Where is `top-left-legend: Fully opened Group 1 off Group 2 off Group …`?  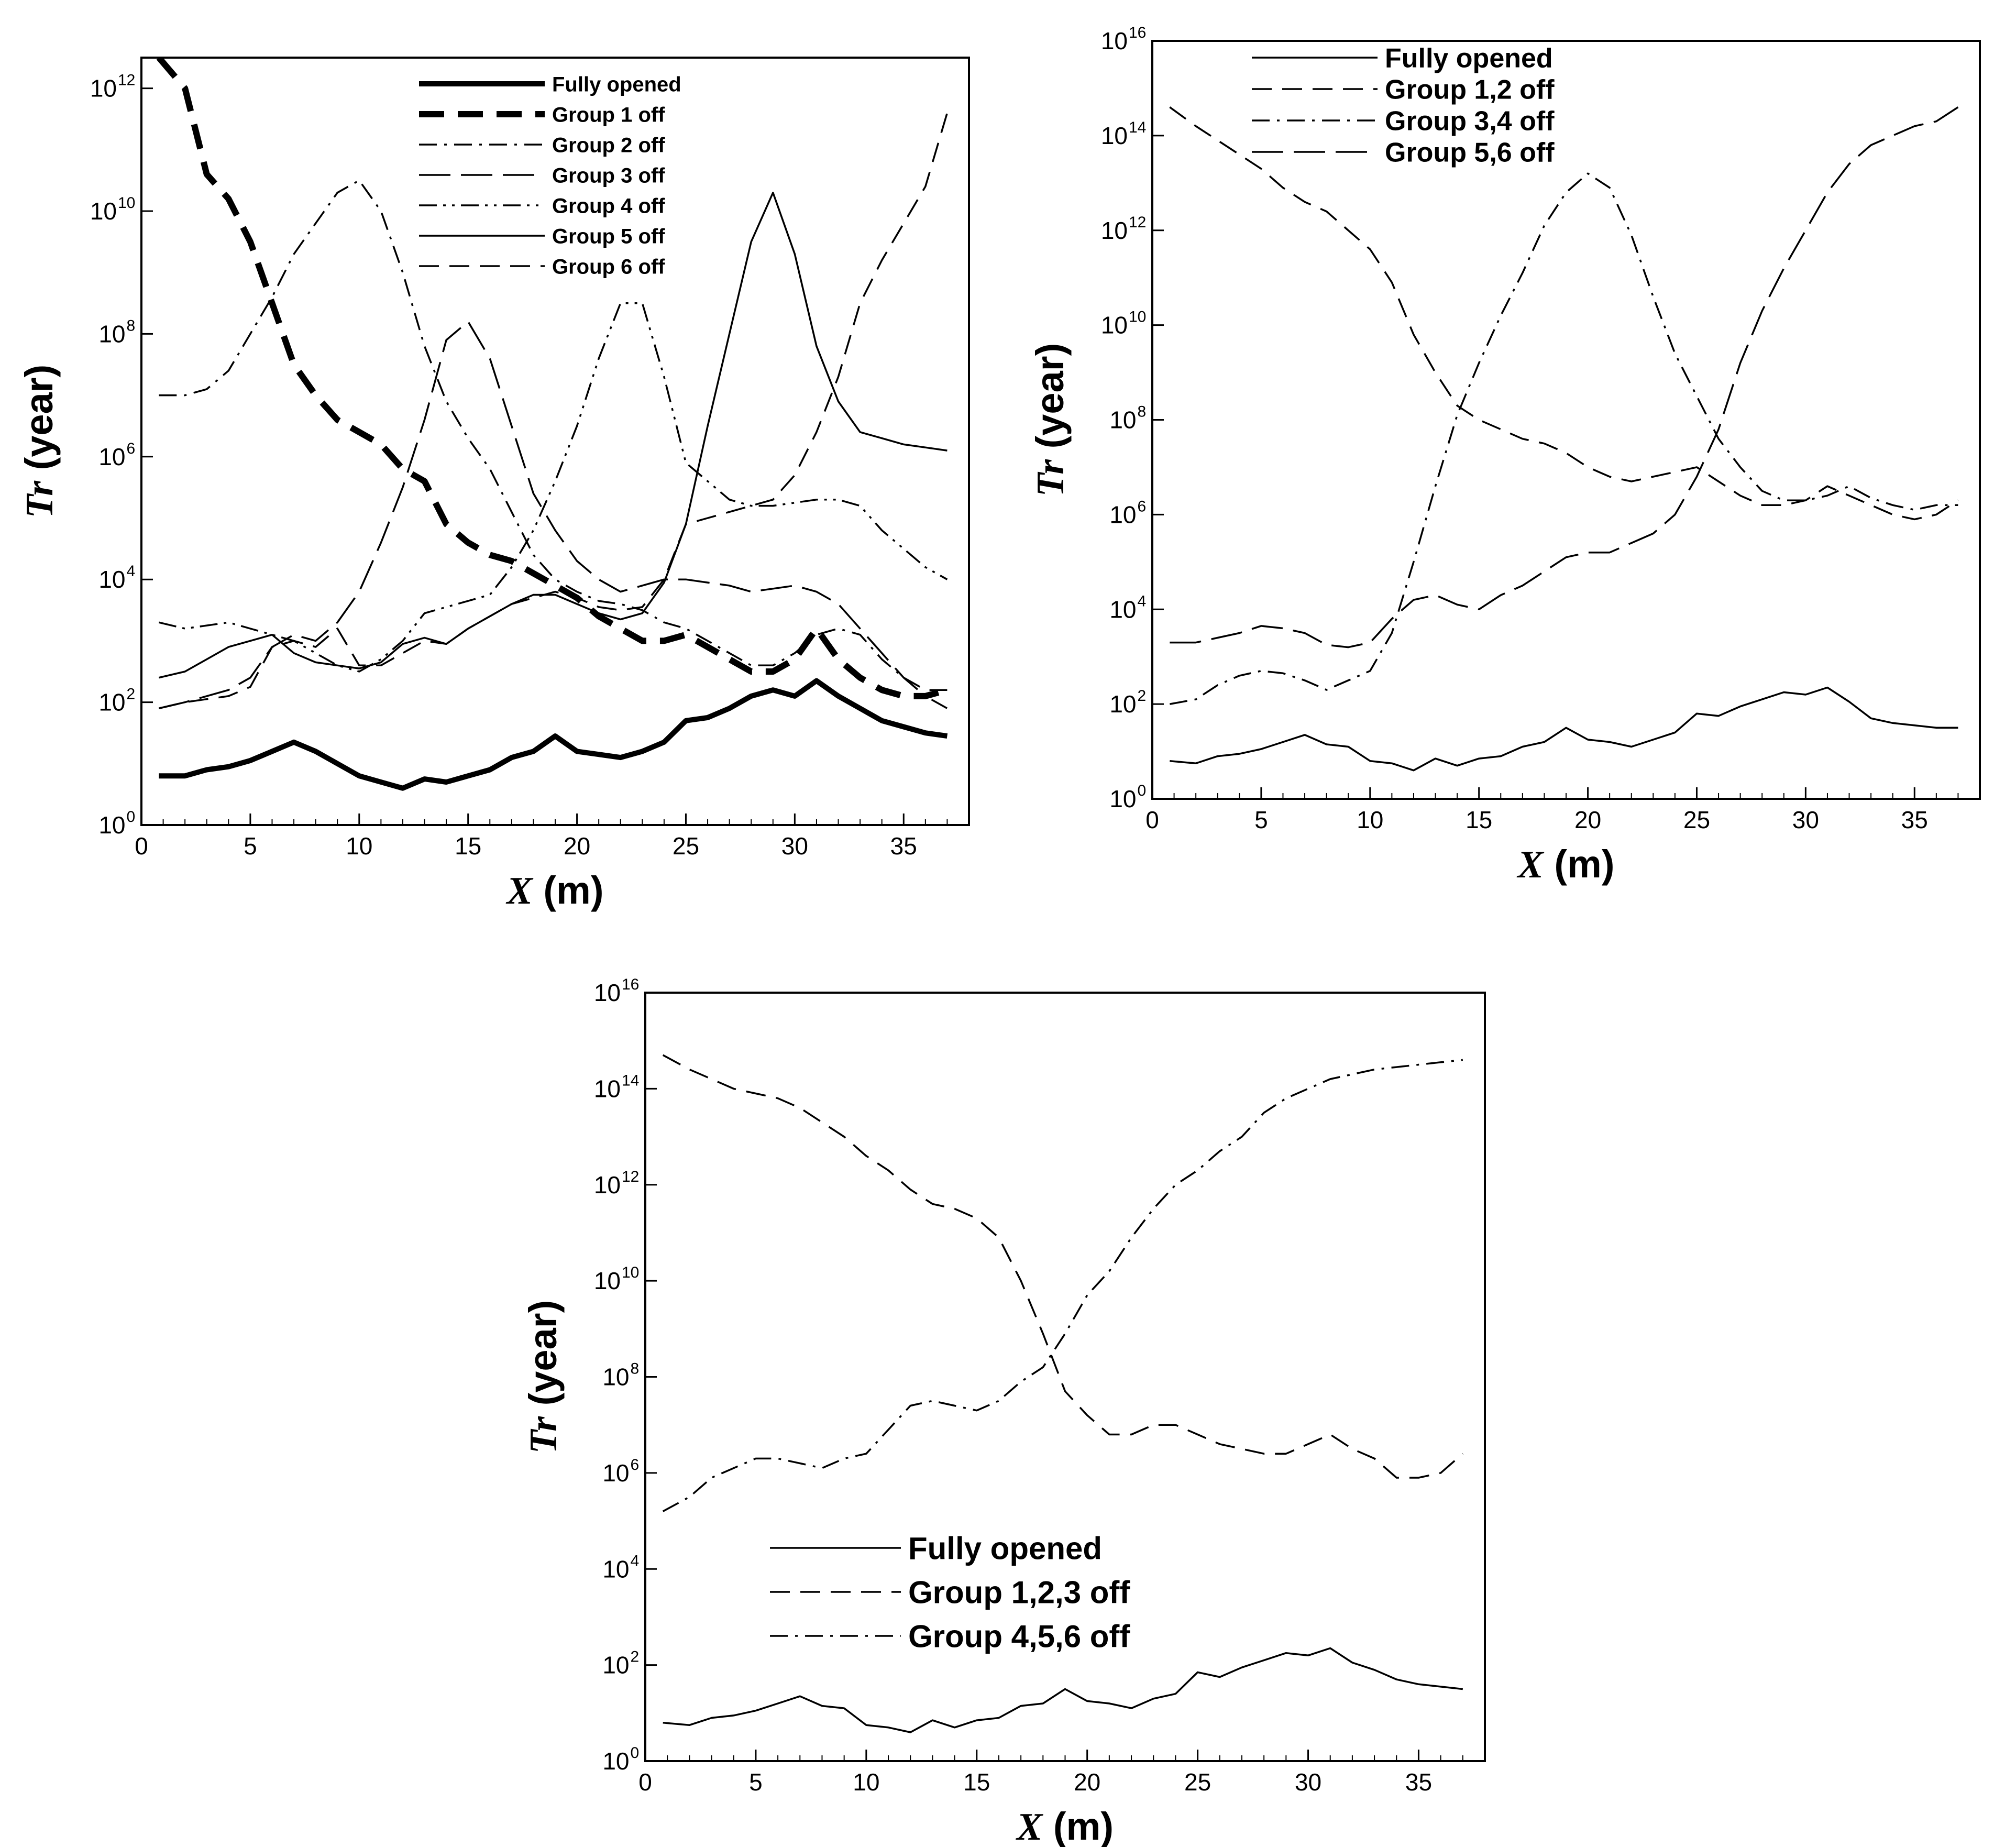 top-left-legend: Fully opened Group 1 off Group 2 off Group … is located at coordinates (550, 176).